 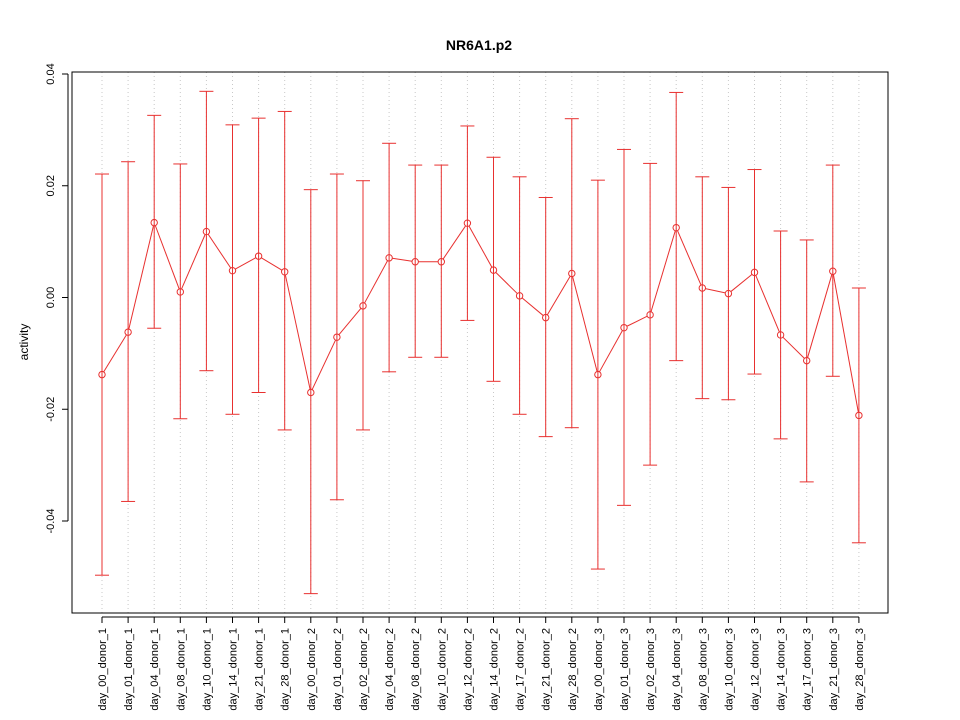 I want to click on x-tick-label: day_08_donor_3, so click(x=703, y=669).